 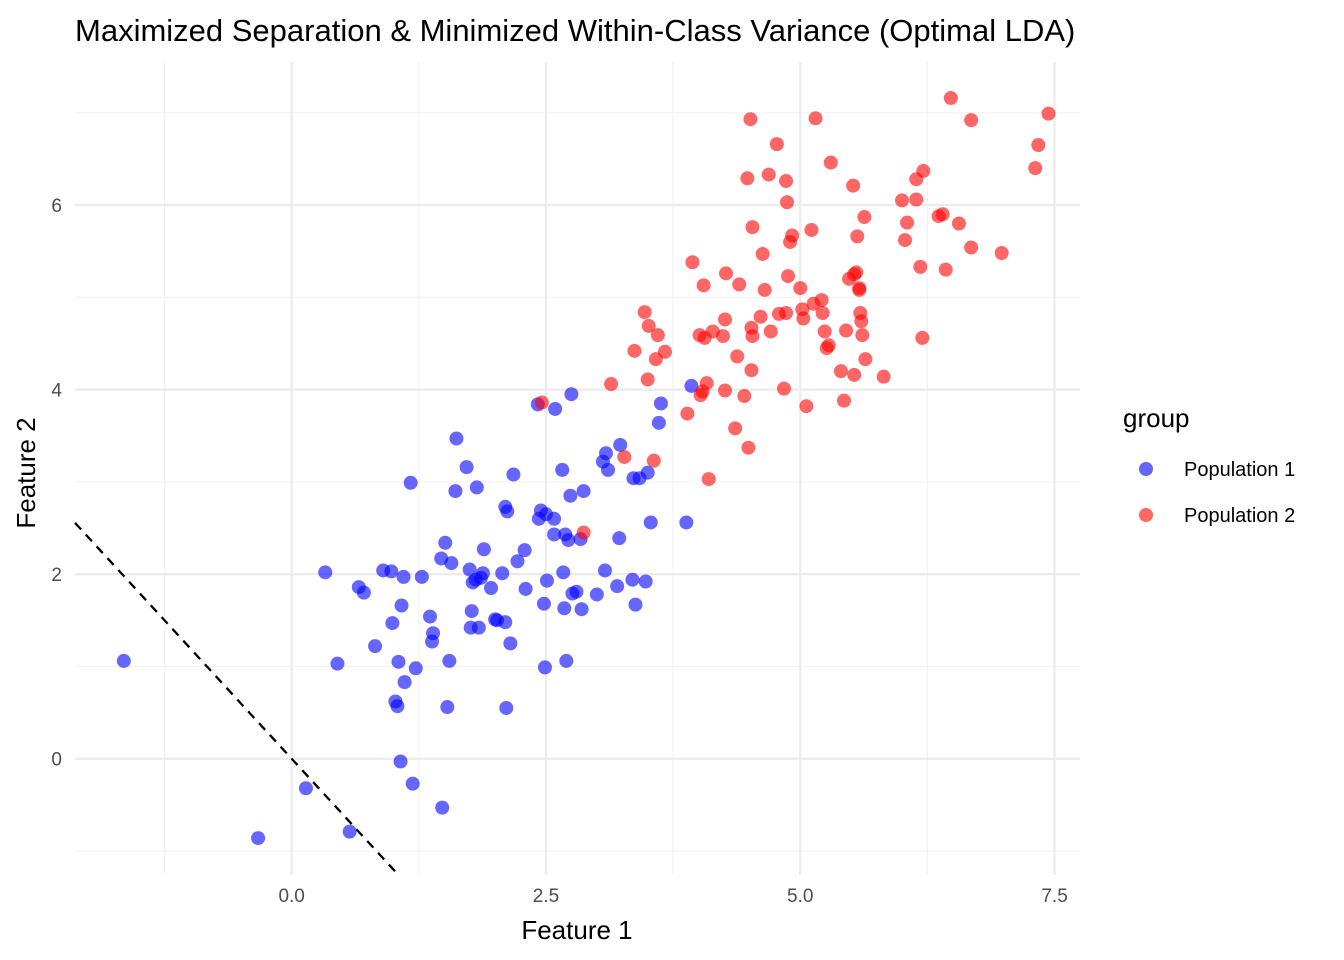 What do you see at coordinates (672, 896) in the screenshot?
I see `x-axis-ticks: 0.0 2.5 5.0 7.5` at bounding box center [672, 896].